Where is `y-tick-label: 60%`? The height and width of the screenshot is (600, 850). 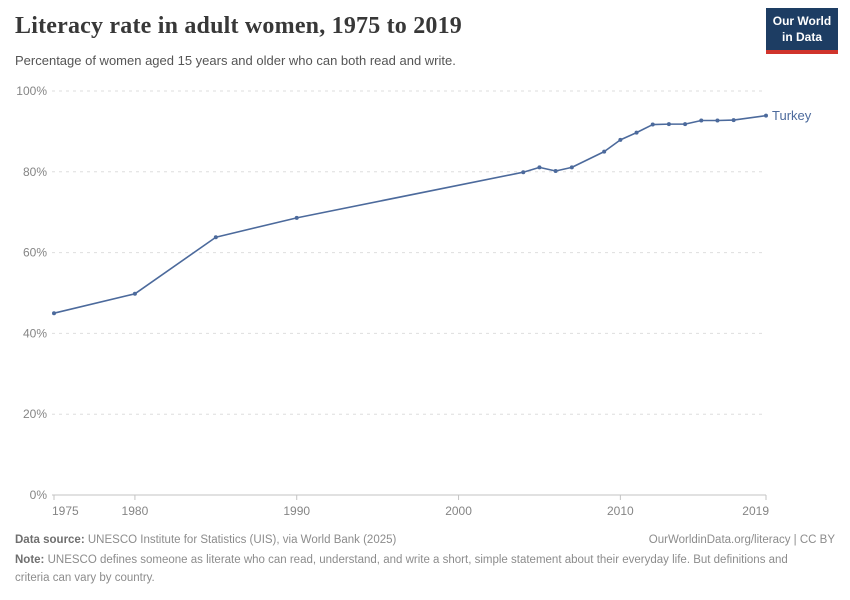 y-tick-label: 60% is located at coordinates (35, 253).